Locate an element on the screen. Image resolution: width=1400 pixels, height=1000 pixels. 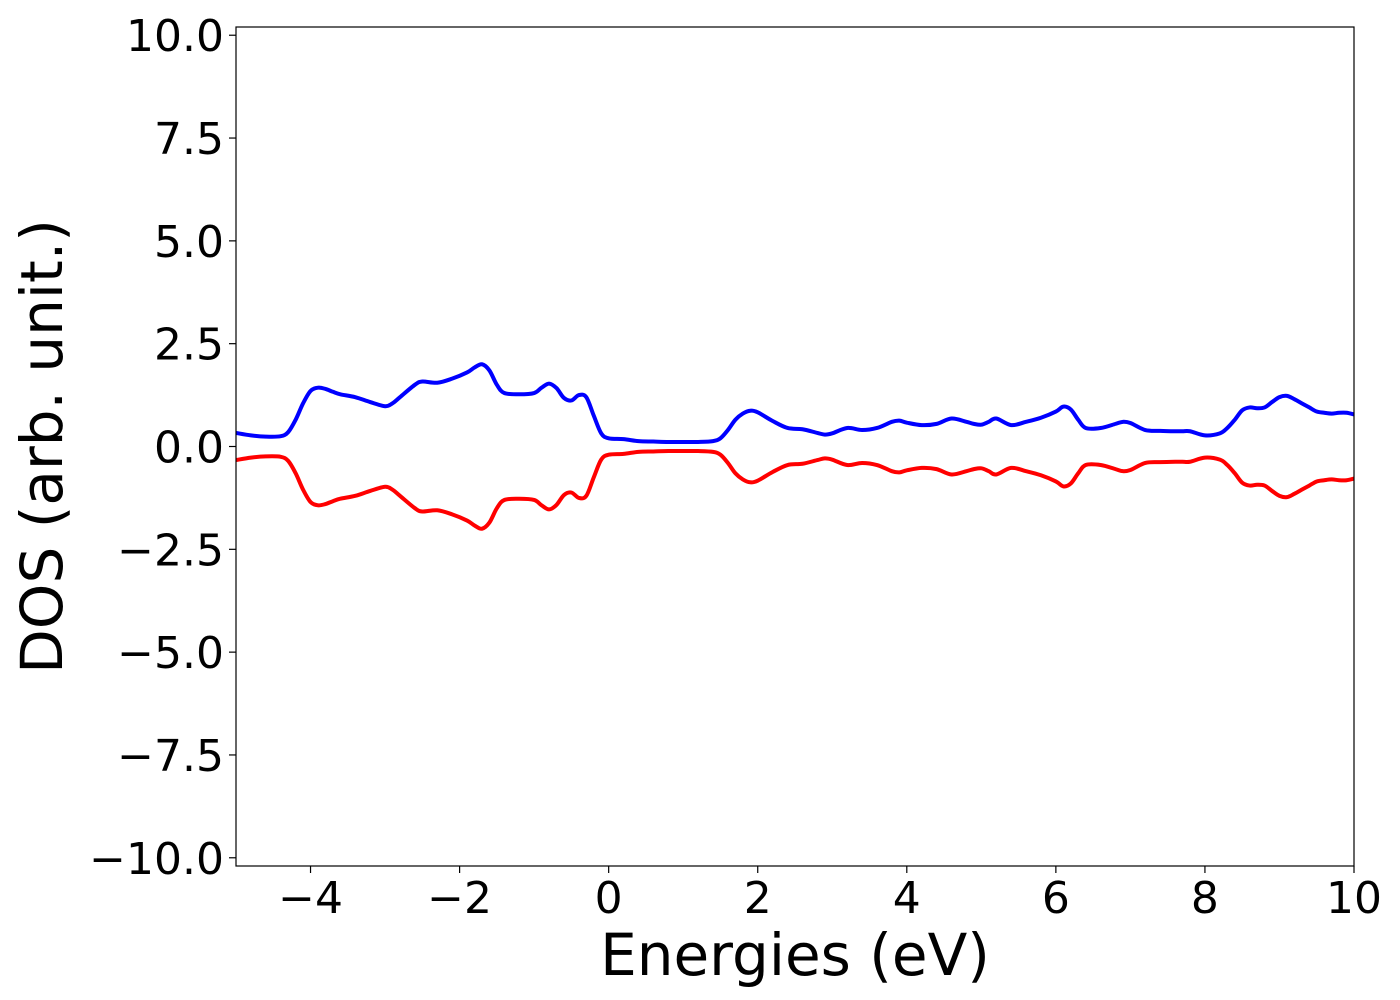
x-tick-label: 2 is located at coordinates (758, 898).